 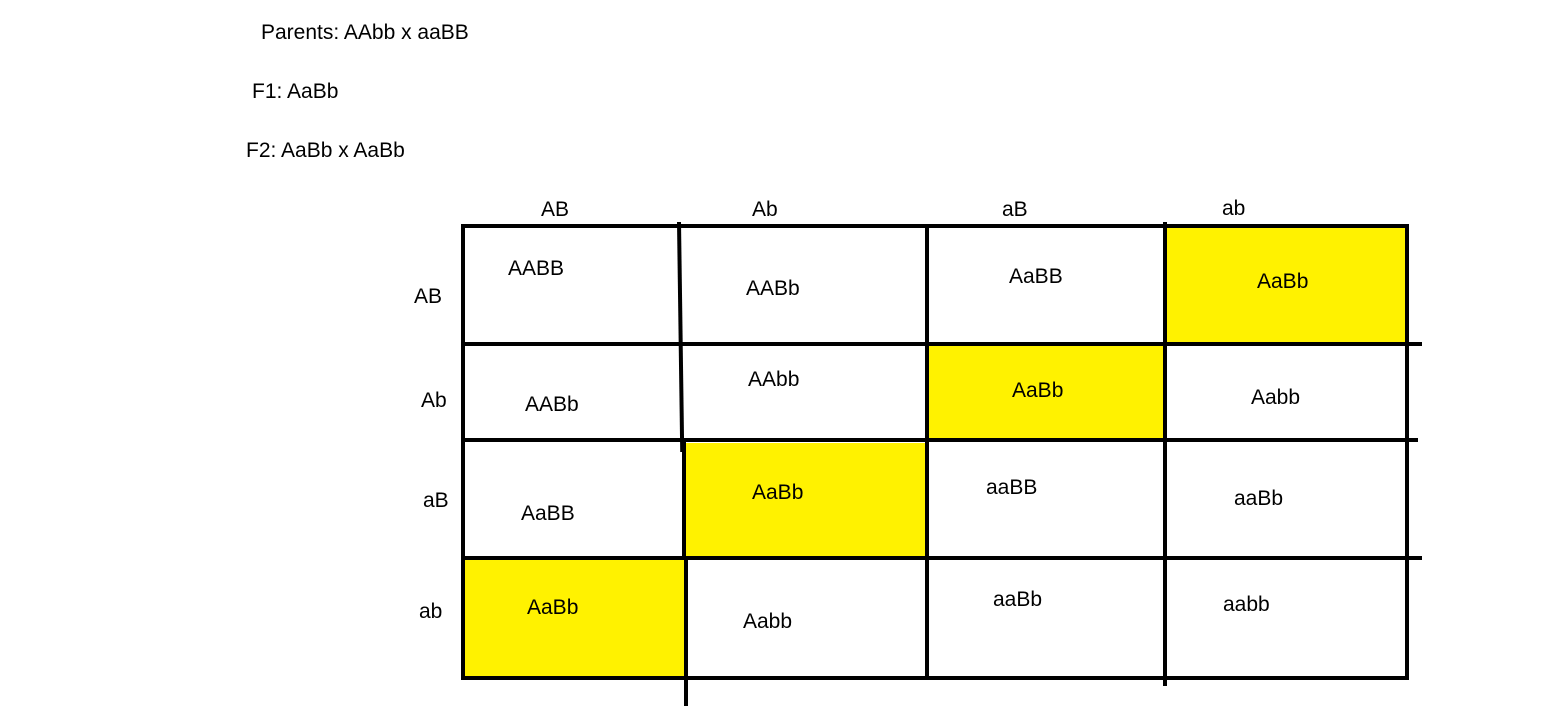 I want to click on row-gamete-label: aB, so click(x=436, y=500).